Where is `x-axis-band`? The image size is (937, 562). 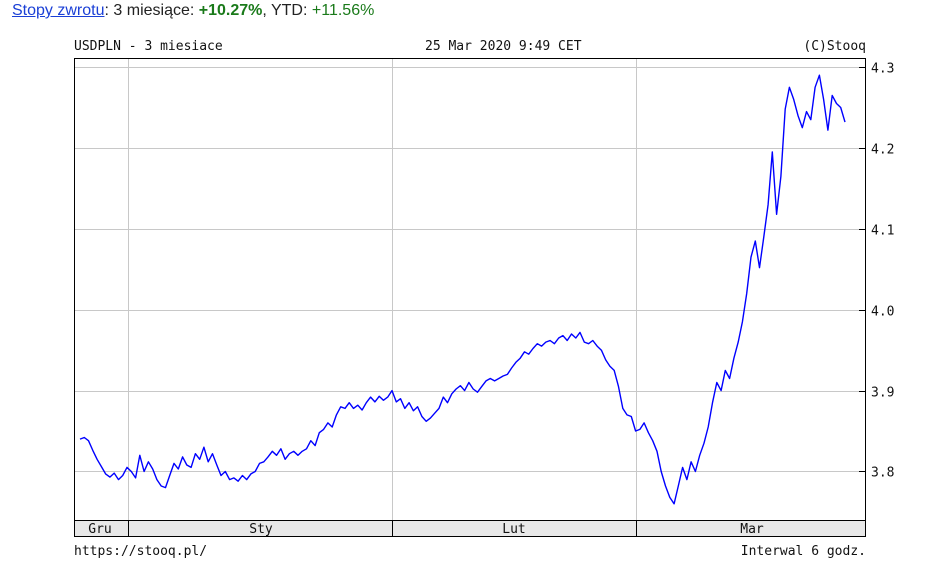
x-axis-band is located at coordinates (470, 528).